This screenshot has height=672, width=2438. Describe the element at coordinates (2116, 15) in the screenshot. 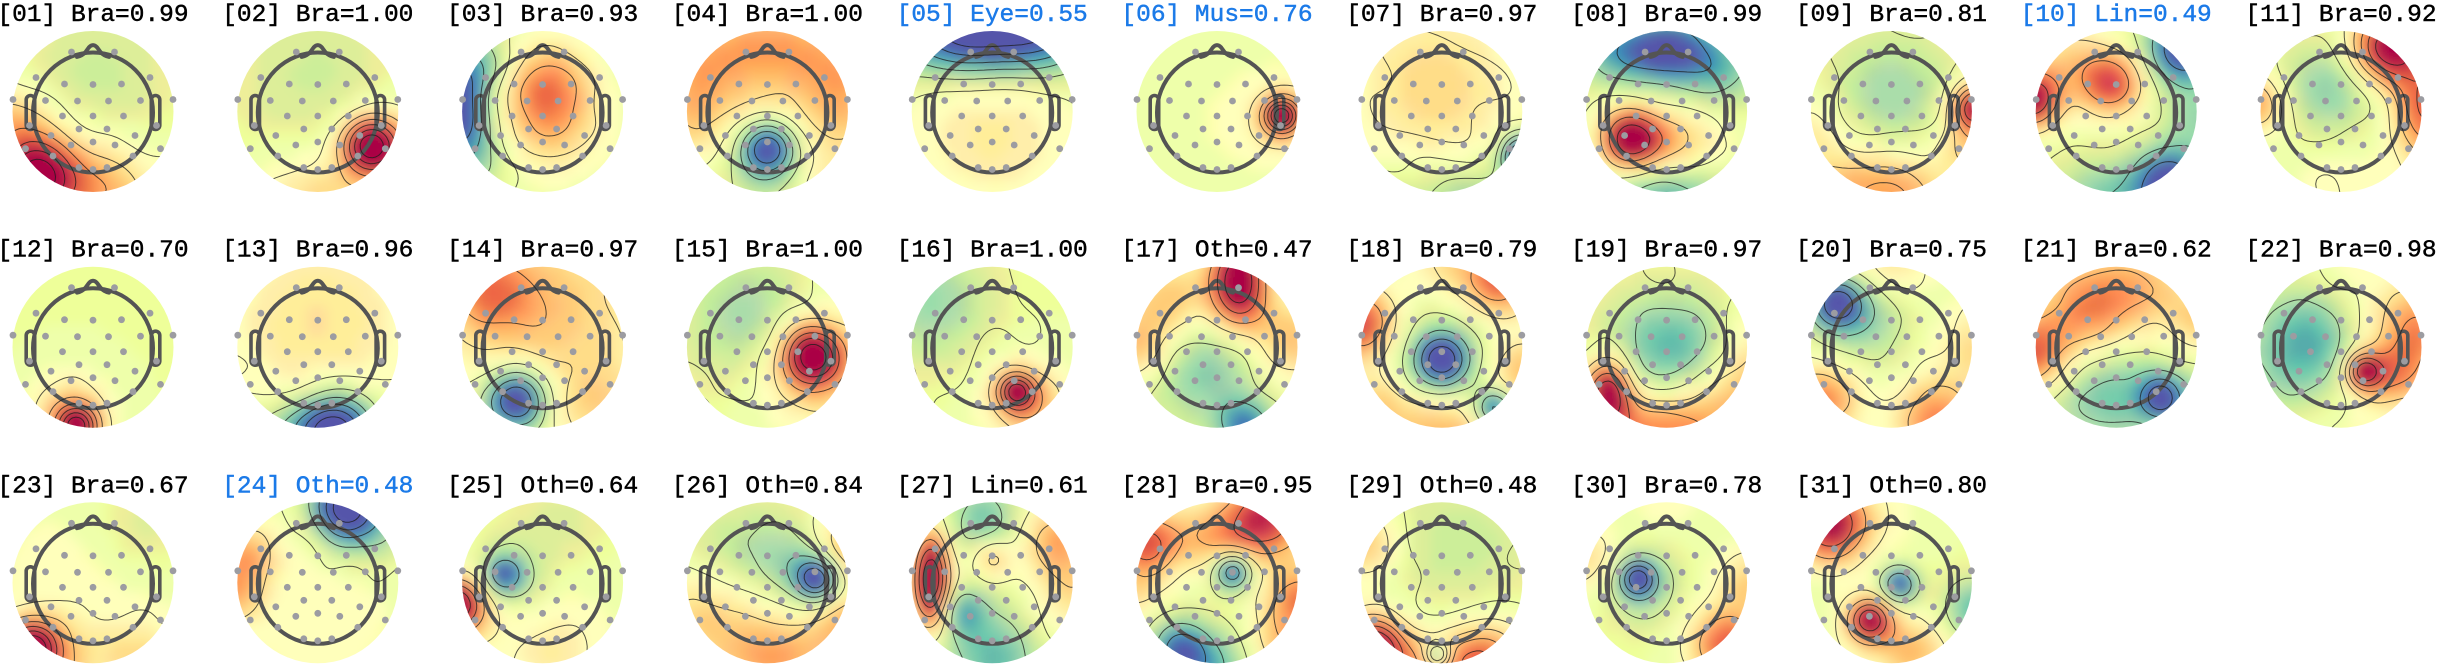

I see `svg-text: [10] Lin=0.49` at that location.